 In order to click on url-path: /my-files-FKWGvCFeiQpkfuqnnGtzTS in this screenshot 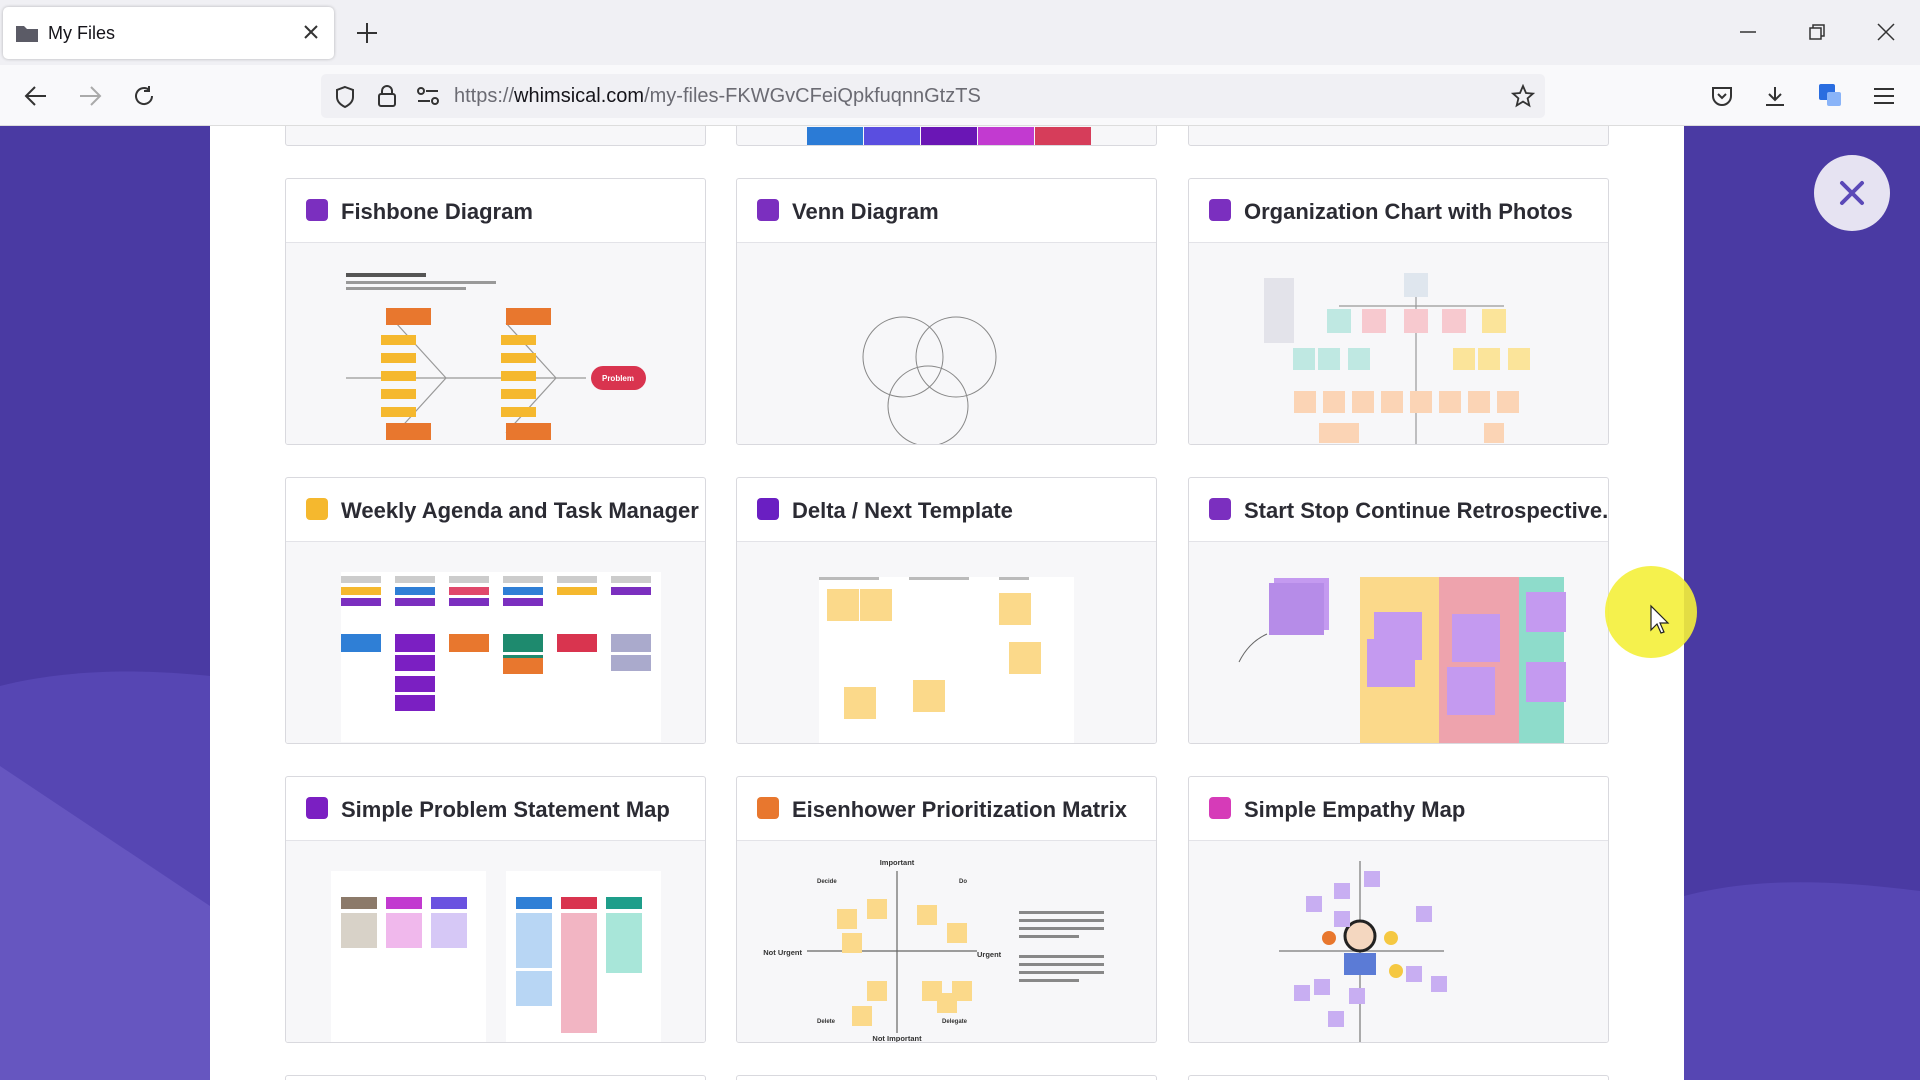, I will do `click(812, 96)`.